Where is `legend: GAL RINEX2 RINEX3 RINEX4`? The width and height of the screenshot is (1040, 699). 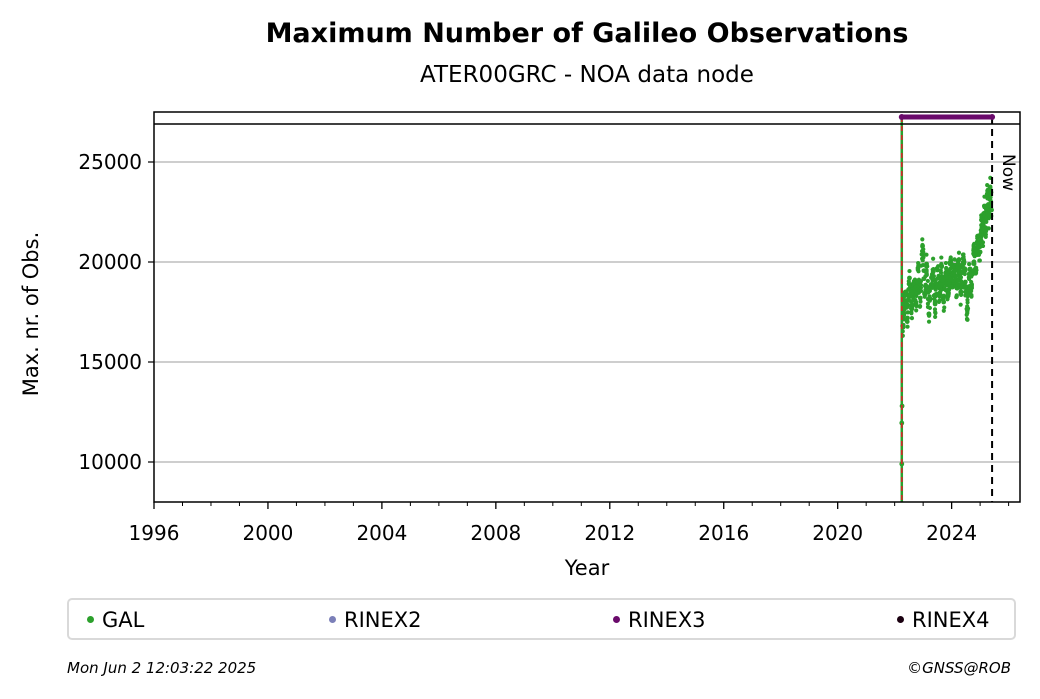 legend: GAL RINEX2 RINEX3 RINEX4 is located at coordinates (541, 619).